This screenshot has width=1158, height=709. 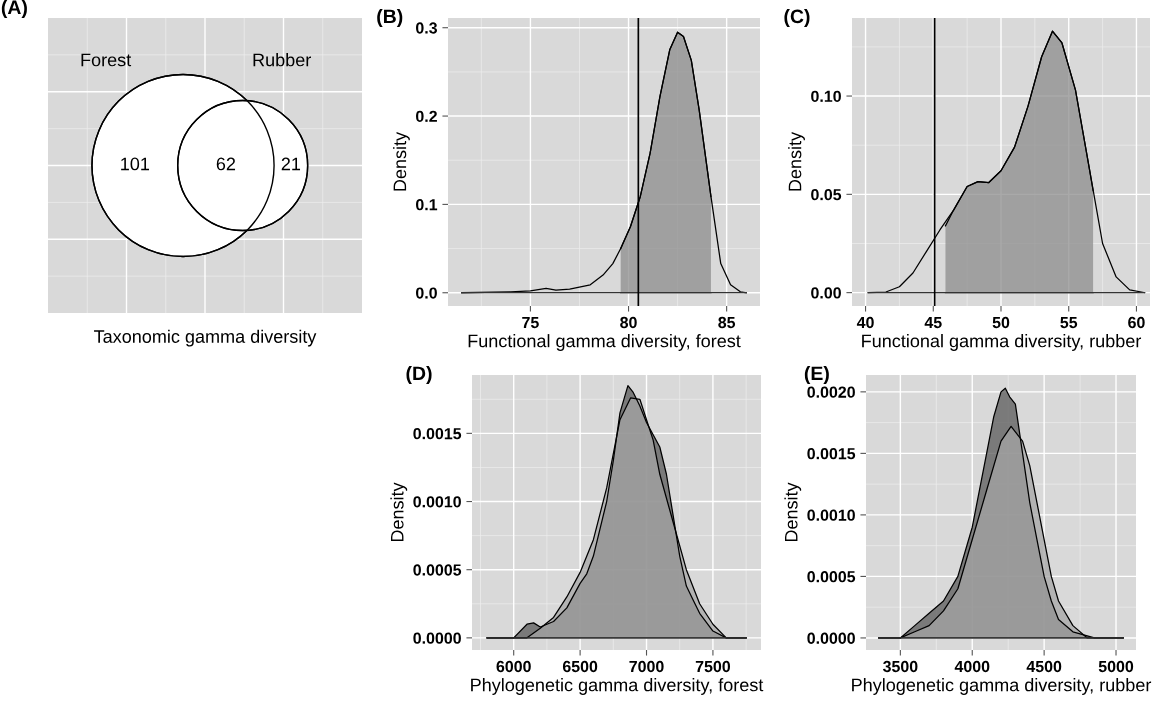 I want to click on y-tick-label: 0.0, so click(x=426, y=293).